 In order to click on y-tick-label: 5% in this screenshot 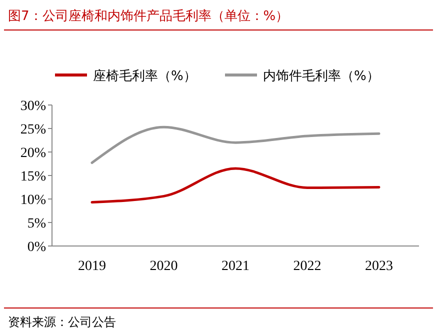, I will do `click(36, 224)`.